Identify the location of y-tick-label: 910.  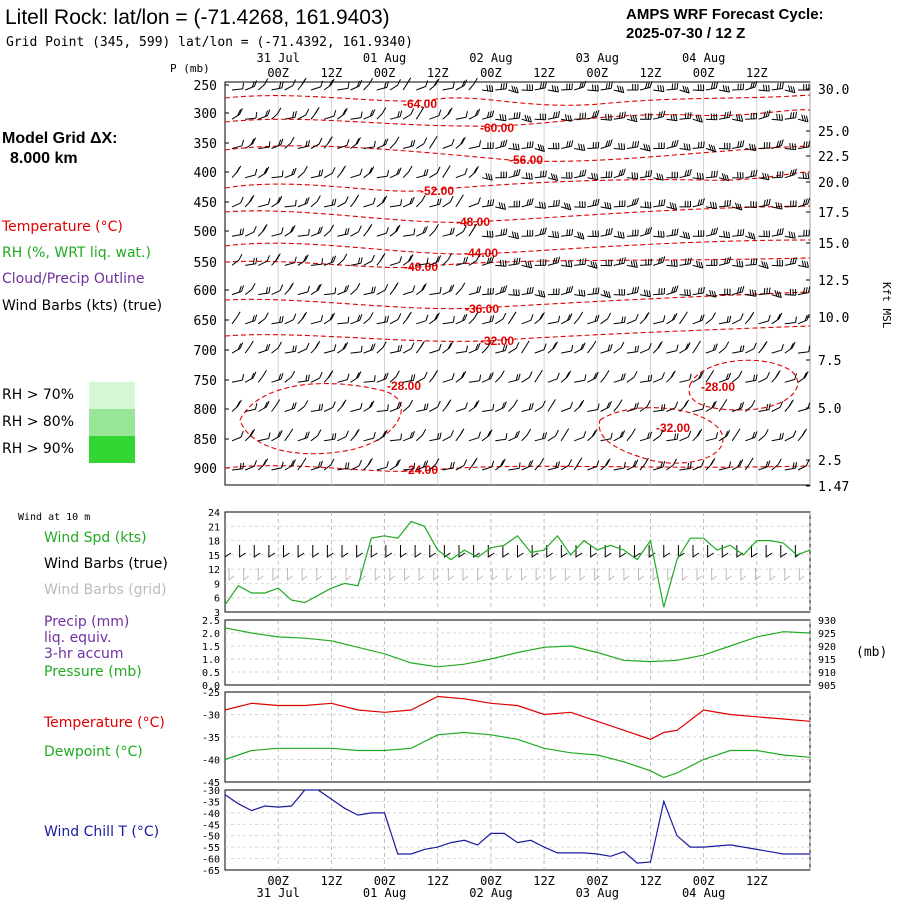
(827, 673).